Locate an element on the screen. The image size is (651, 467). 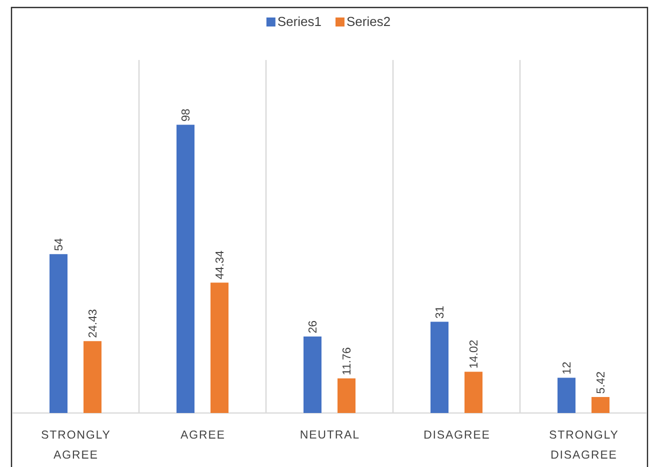
data-label: 14.02 is located at coordinates (473, 354).